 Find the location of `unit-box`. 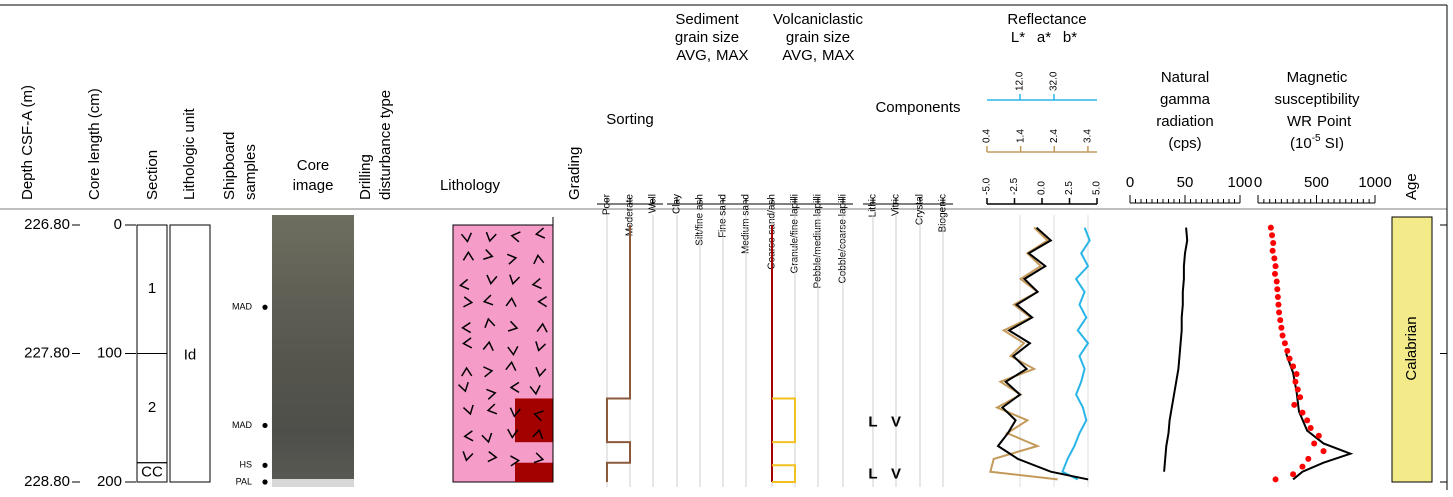

unit-box is located at coordinates (190, 353).